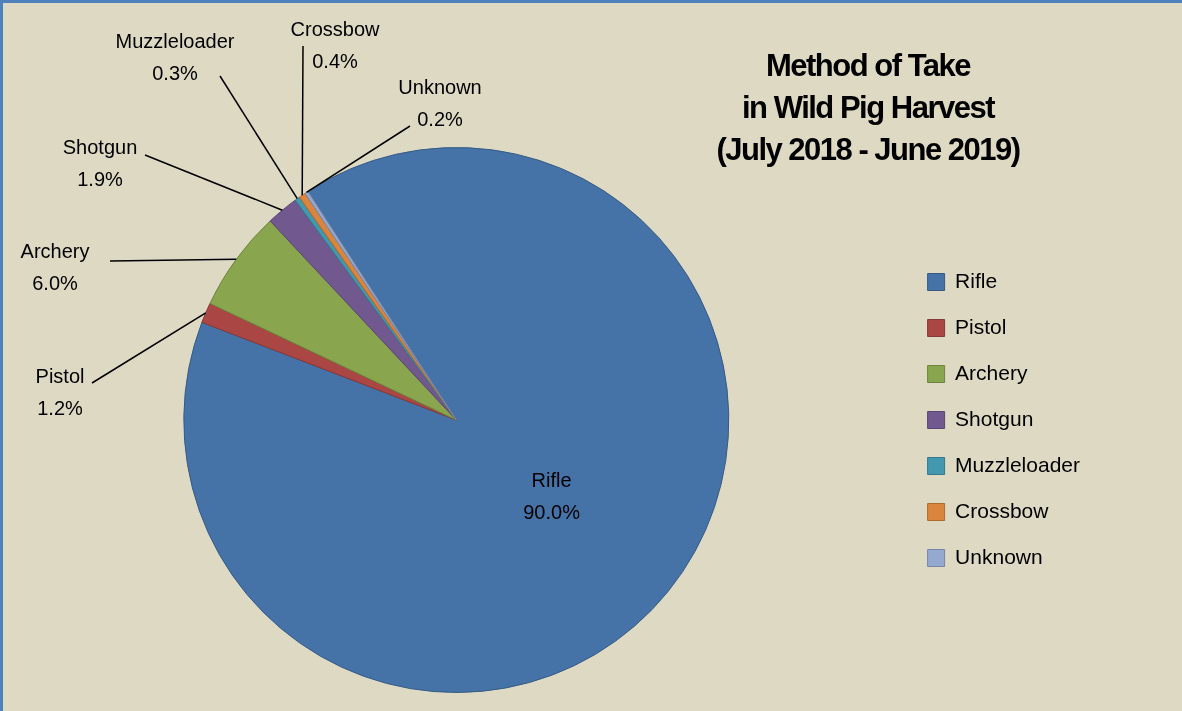 The width and height of the screenshot is (1182, 711). Describe the element at coordinates (868, 108) in the screenshot. I see `text: Method of Take in Wild Pig Harvest (July 2018 - June 2019)` at that location.